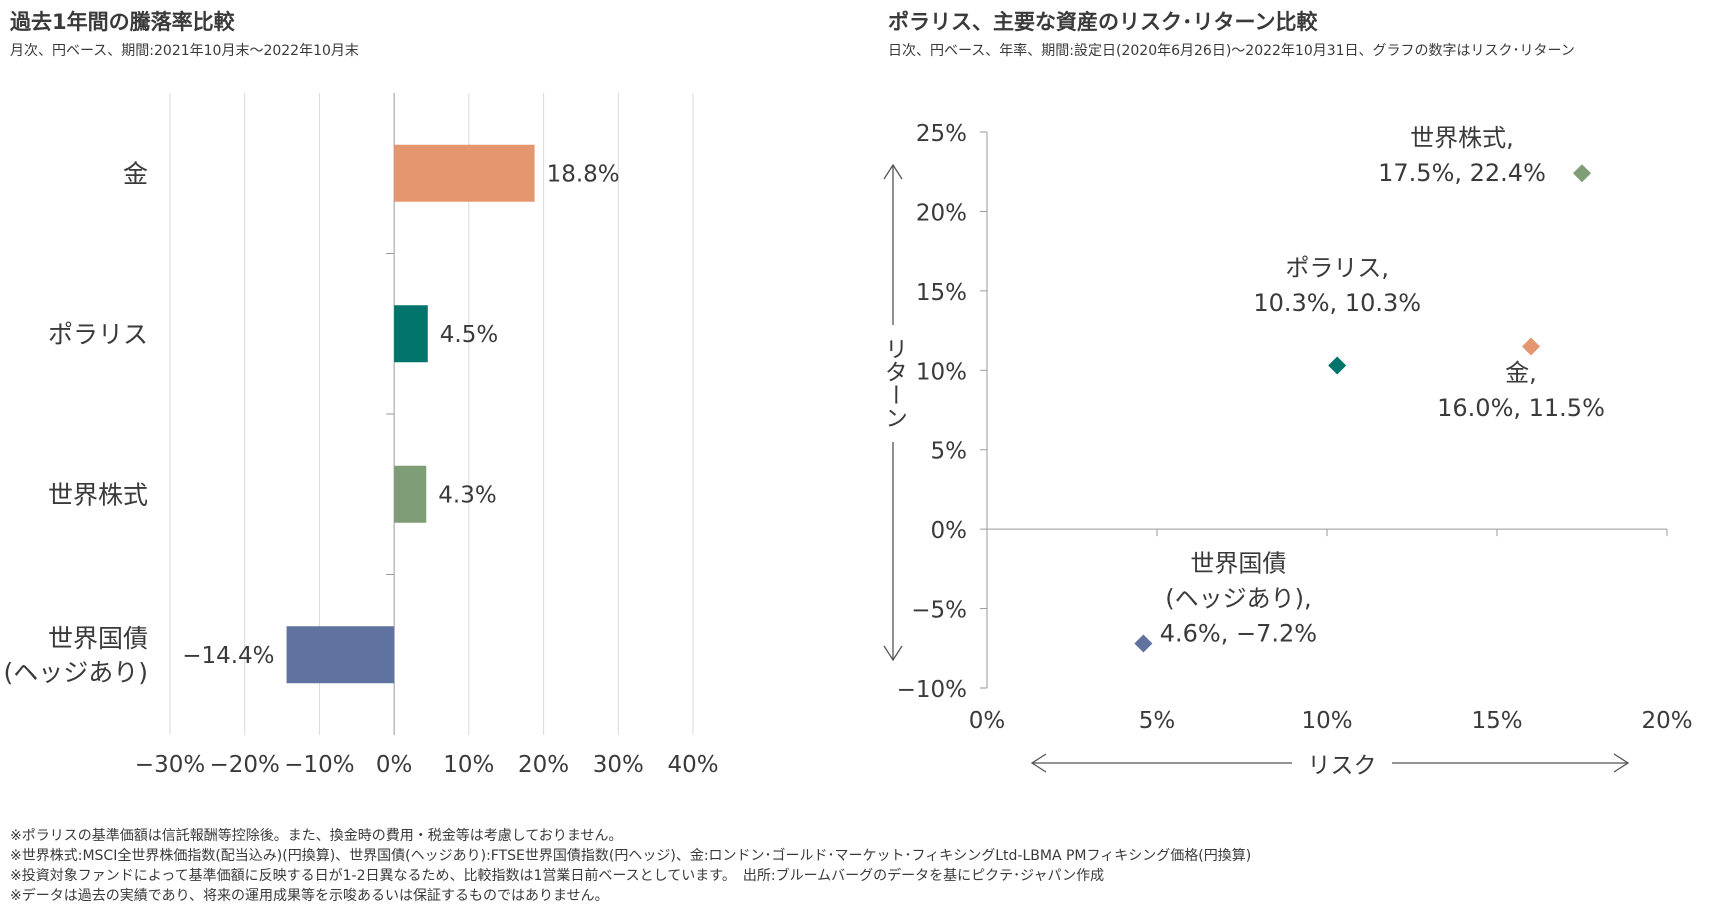 The height and width of the screenshot is (916, 1709). Describe the element at coordinates (122, 22) in the screenshot. I see `left-chart-title: 過去1年間の騰落率比較` at that location.